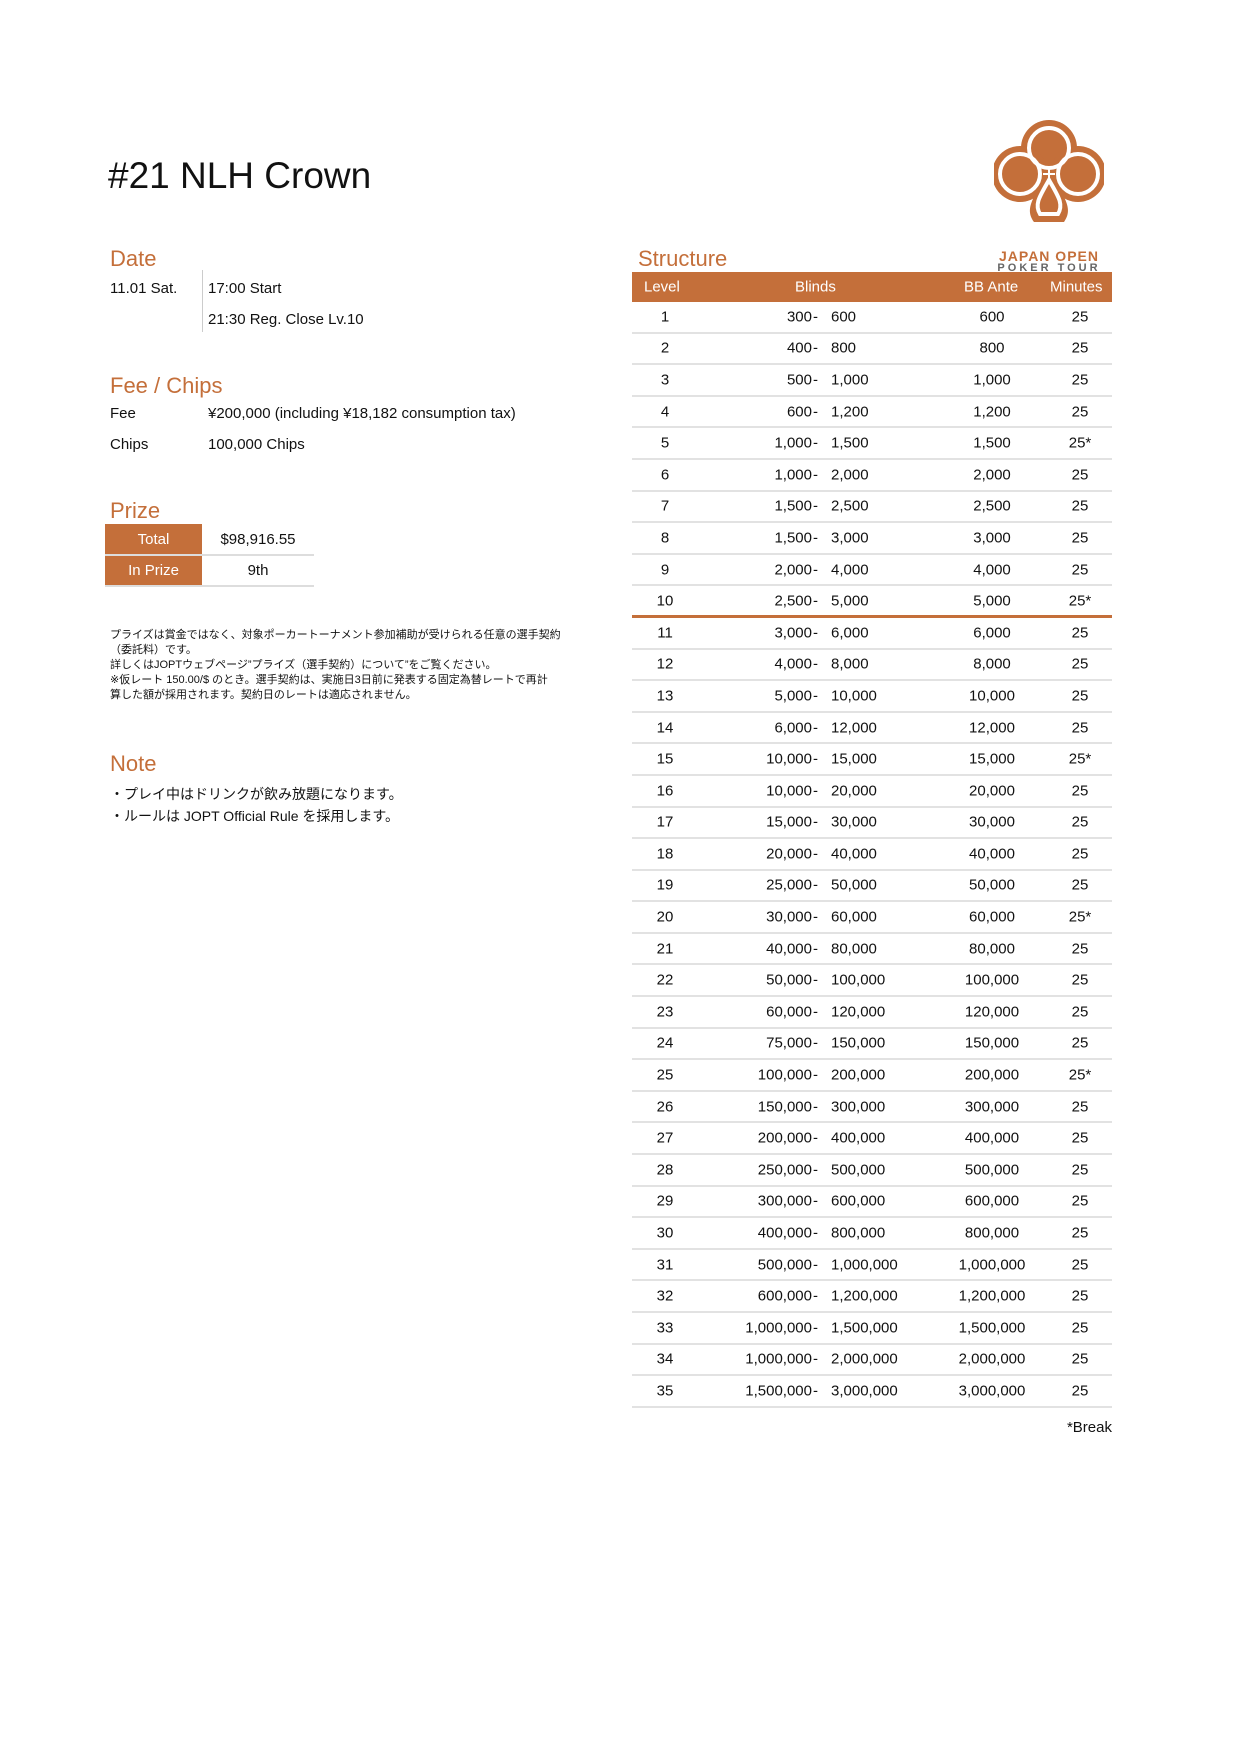 The height and width of the screenshot is (1755, 1240). Describe the element at coordinates (778, 1359) in the screenshot. I see `small-blind: 1,000,000` at that location.